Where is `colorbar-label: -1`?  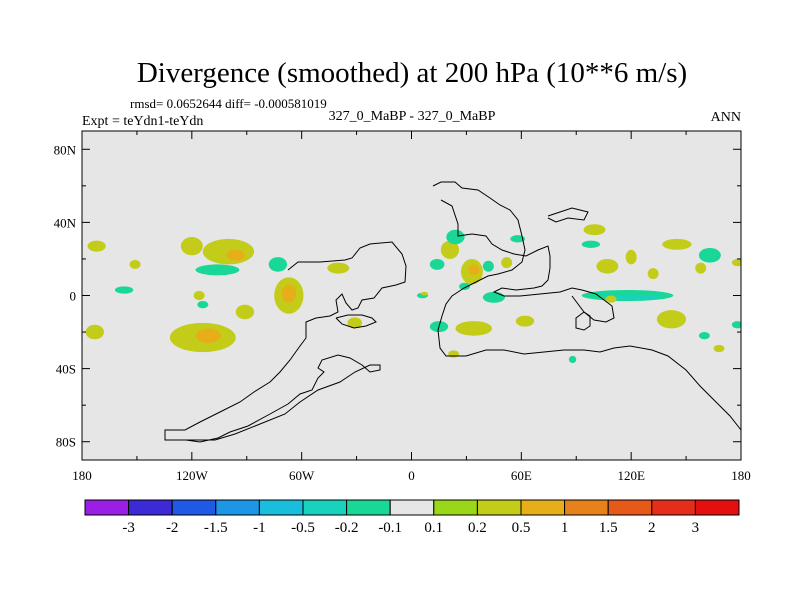
colorbar-label: -1 is located at coordinates (259, 528).